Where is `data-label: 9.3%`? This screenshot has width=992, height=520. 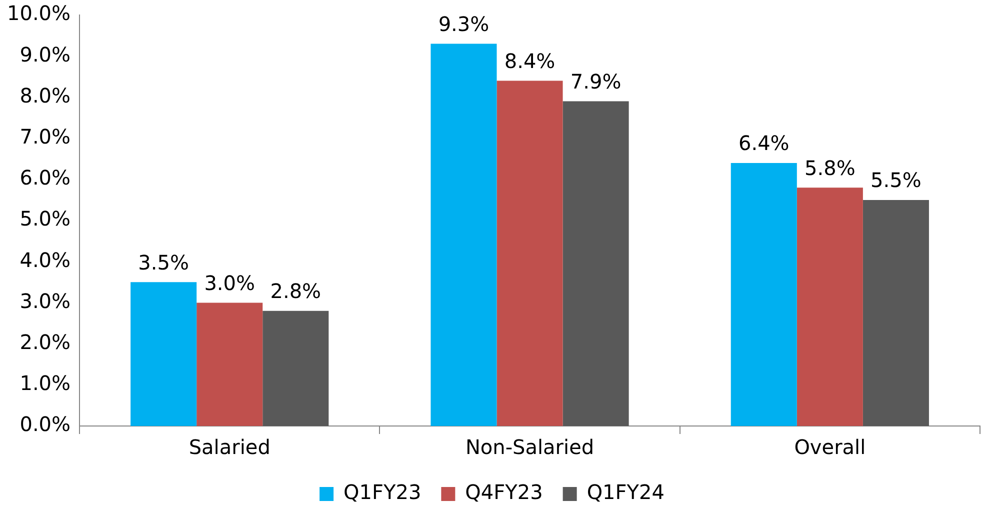 data-label: 9.3% is located at coordinates (464, 24).